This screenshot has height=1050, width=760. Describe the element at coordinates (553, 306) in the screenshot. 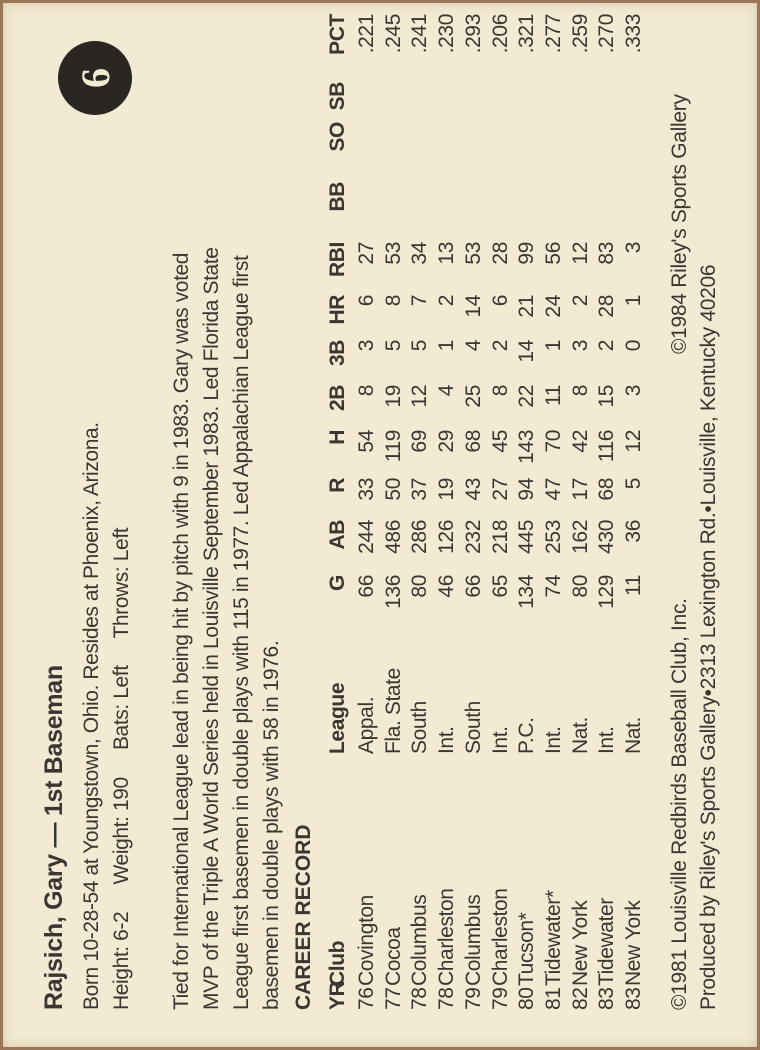

I see `cell-hr: 24` at that location.